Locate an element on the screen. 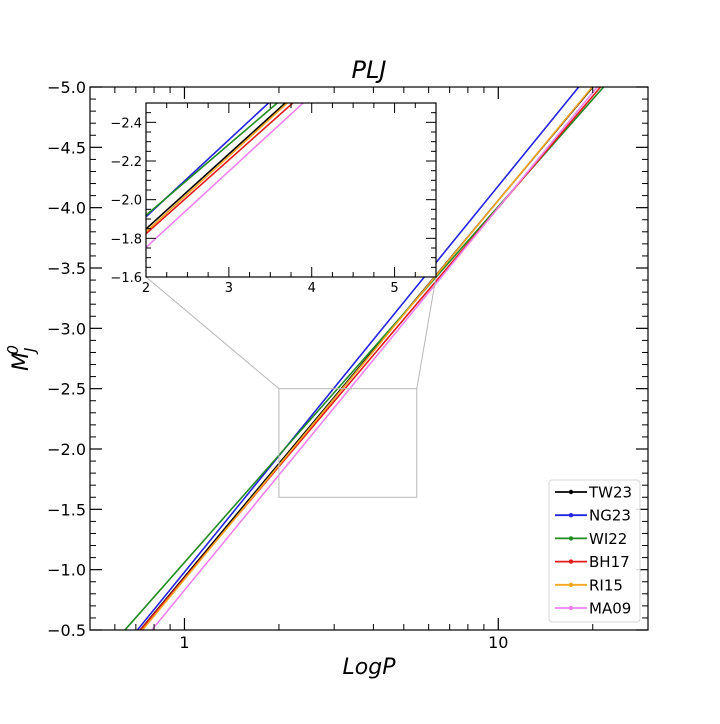  inset-series-lines is located at coordinates (225, 176).